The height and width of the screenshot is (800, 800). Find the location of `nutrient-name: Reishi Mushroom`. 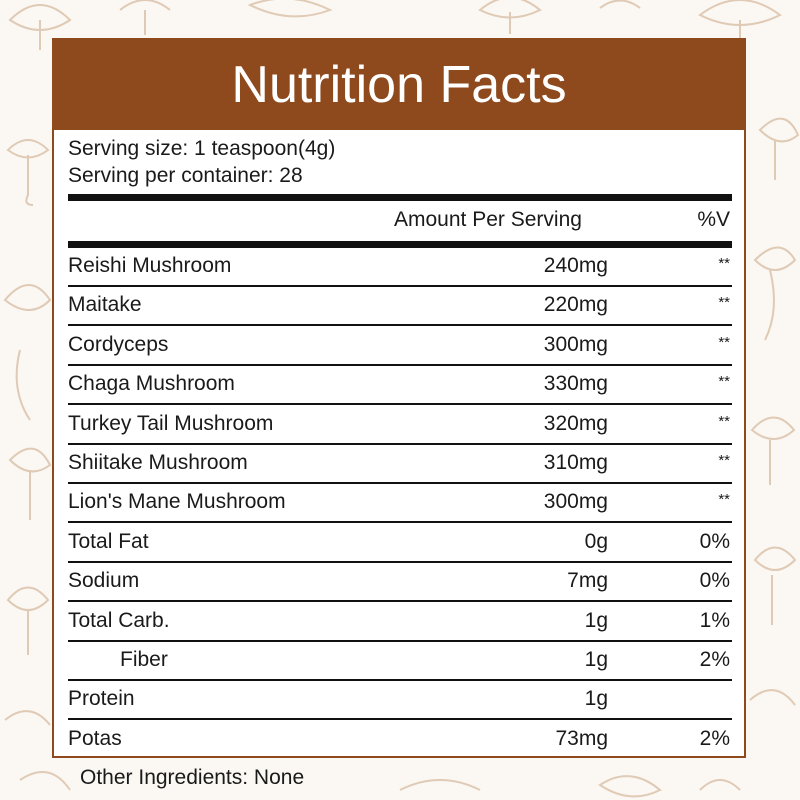

nutrient-name: Reishi Mushroom is located at coordinates (150, 265).